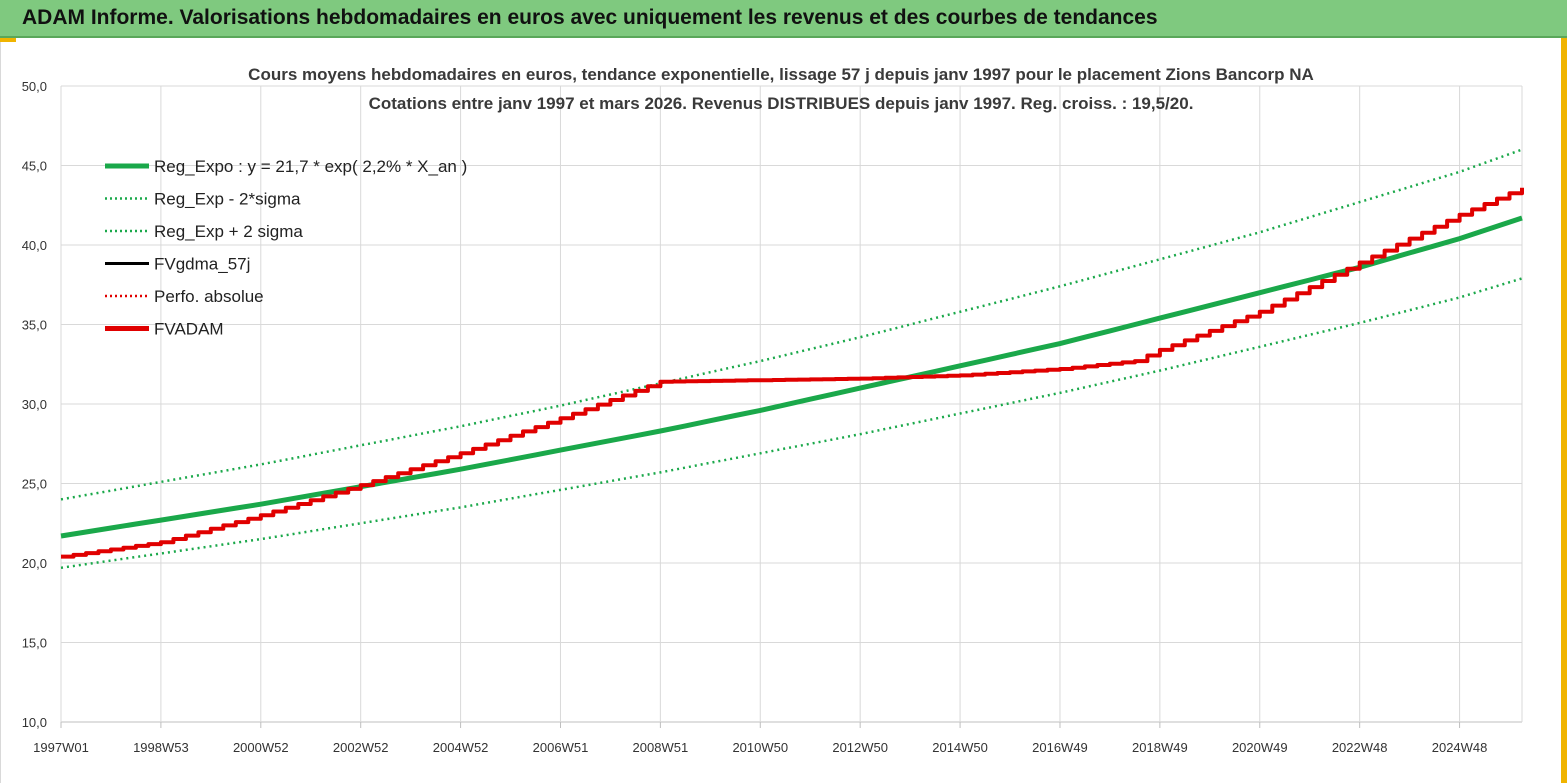 Image resolution: width=1567 pixels, height=783 pixels. What do you see at coordinates (1260, 747) in the screenshot?
I see `x-tick-label: 2020W49` at bounding box center [1260, 747].